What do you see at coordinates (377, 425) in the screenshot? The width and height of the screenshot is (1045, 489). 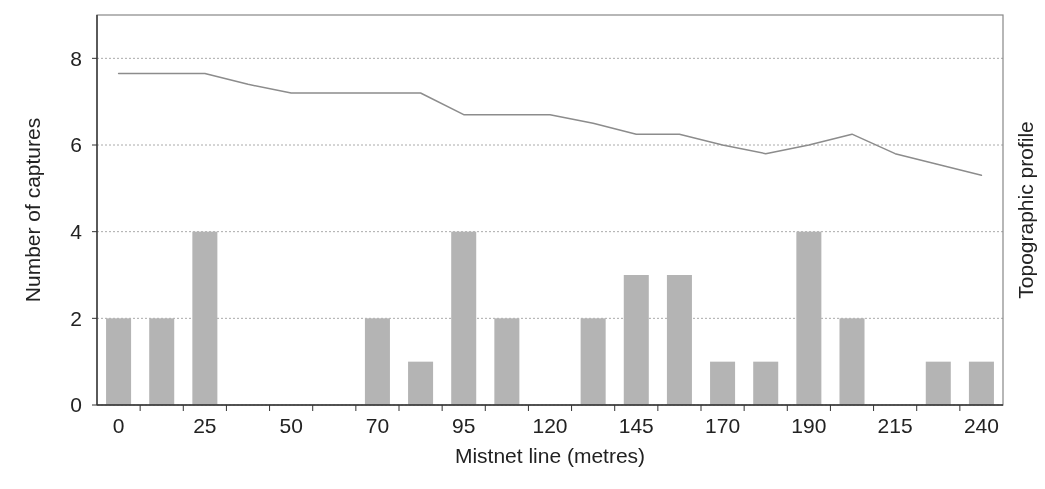 I see `x-tick-label: 70` at bounding box center [377, 425].